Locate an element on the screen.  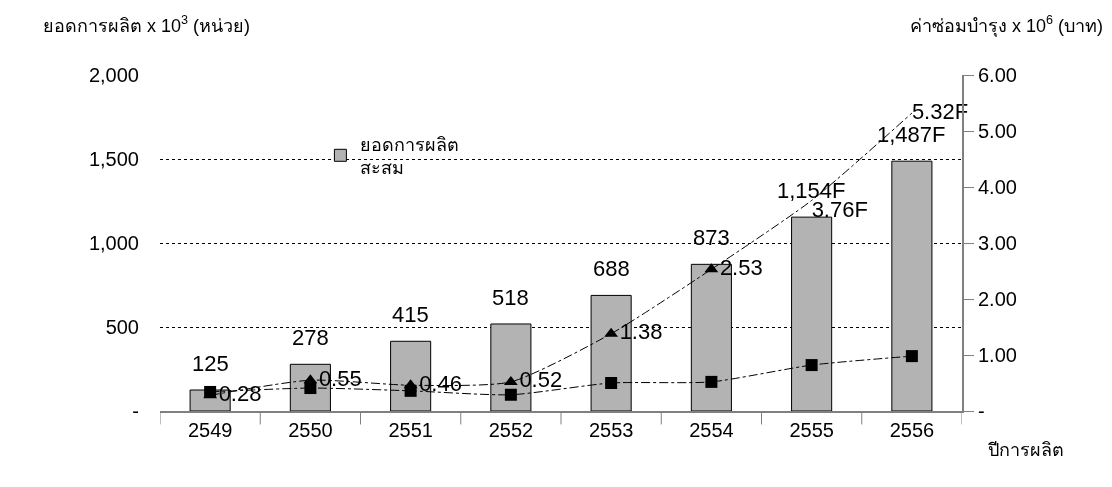
x-tick-label: 2556 is located at coordinates (912, 430).